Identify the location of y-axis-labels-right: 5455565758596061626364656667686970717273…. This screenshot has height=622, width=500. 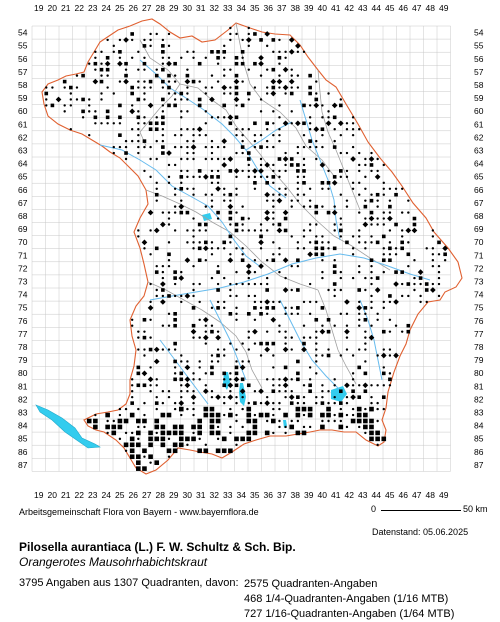
(479, 249).